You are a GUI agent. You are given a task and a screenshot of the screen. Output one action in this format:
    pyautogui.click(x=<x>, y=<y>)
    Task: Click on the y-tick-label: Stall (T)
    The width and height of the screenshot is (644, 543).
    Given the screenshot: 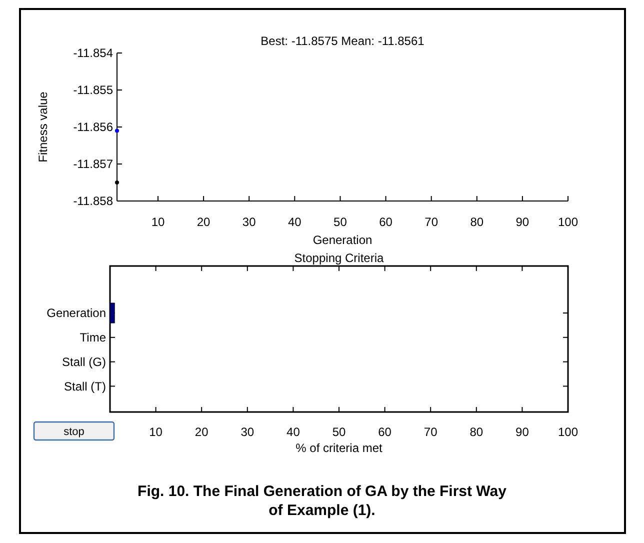 What is the action you would take?
    pyautogui.click(x=85, y=386)
    